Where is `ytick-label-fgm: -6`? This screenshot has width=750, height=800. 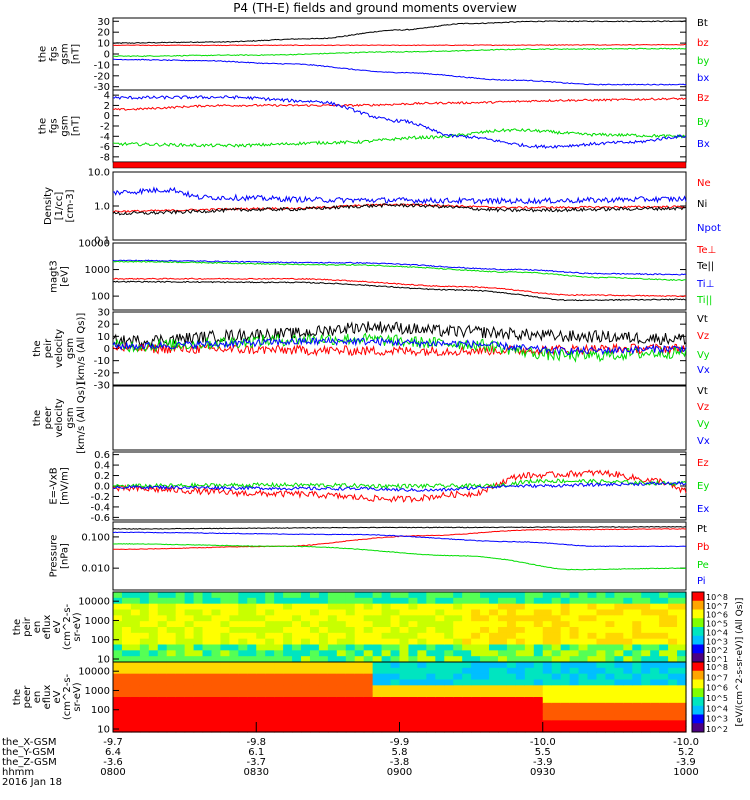 ytick-label-fgm: -6 is located at coordinates (105, 147).